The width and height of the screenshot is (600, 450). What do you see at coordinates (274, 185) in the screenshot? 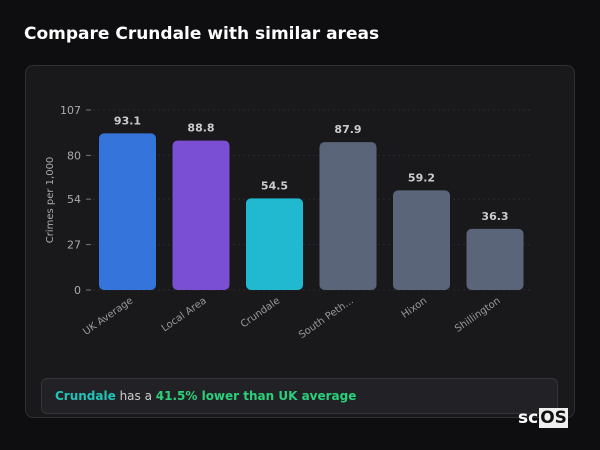
I see `data-label: 54.5` at bounding box center [274, 185].